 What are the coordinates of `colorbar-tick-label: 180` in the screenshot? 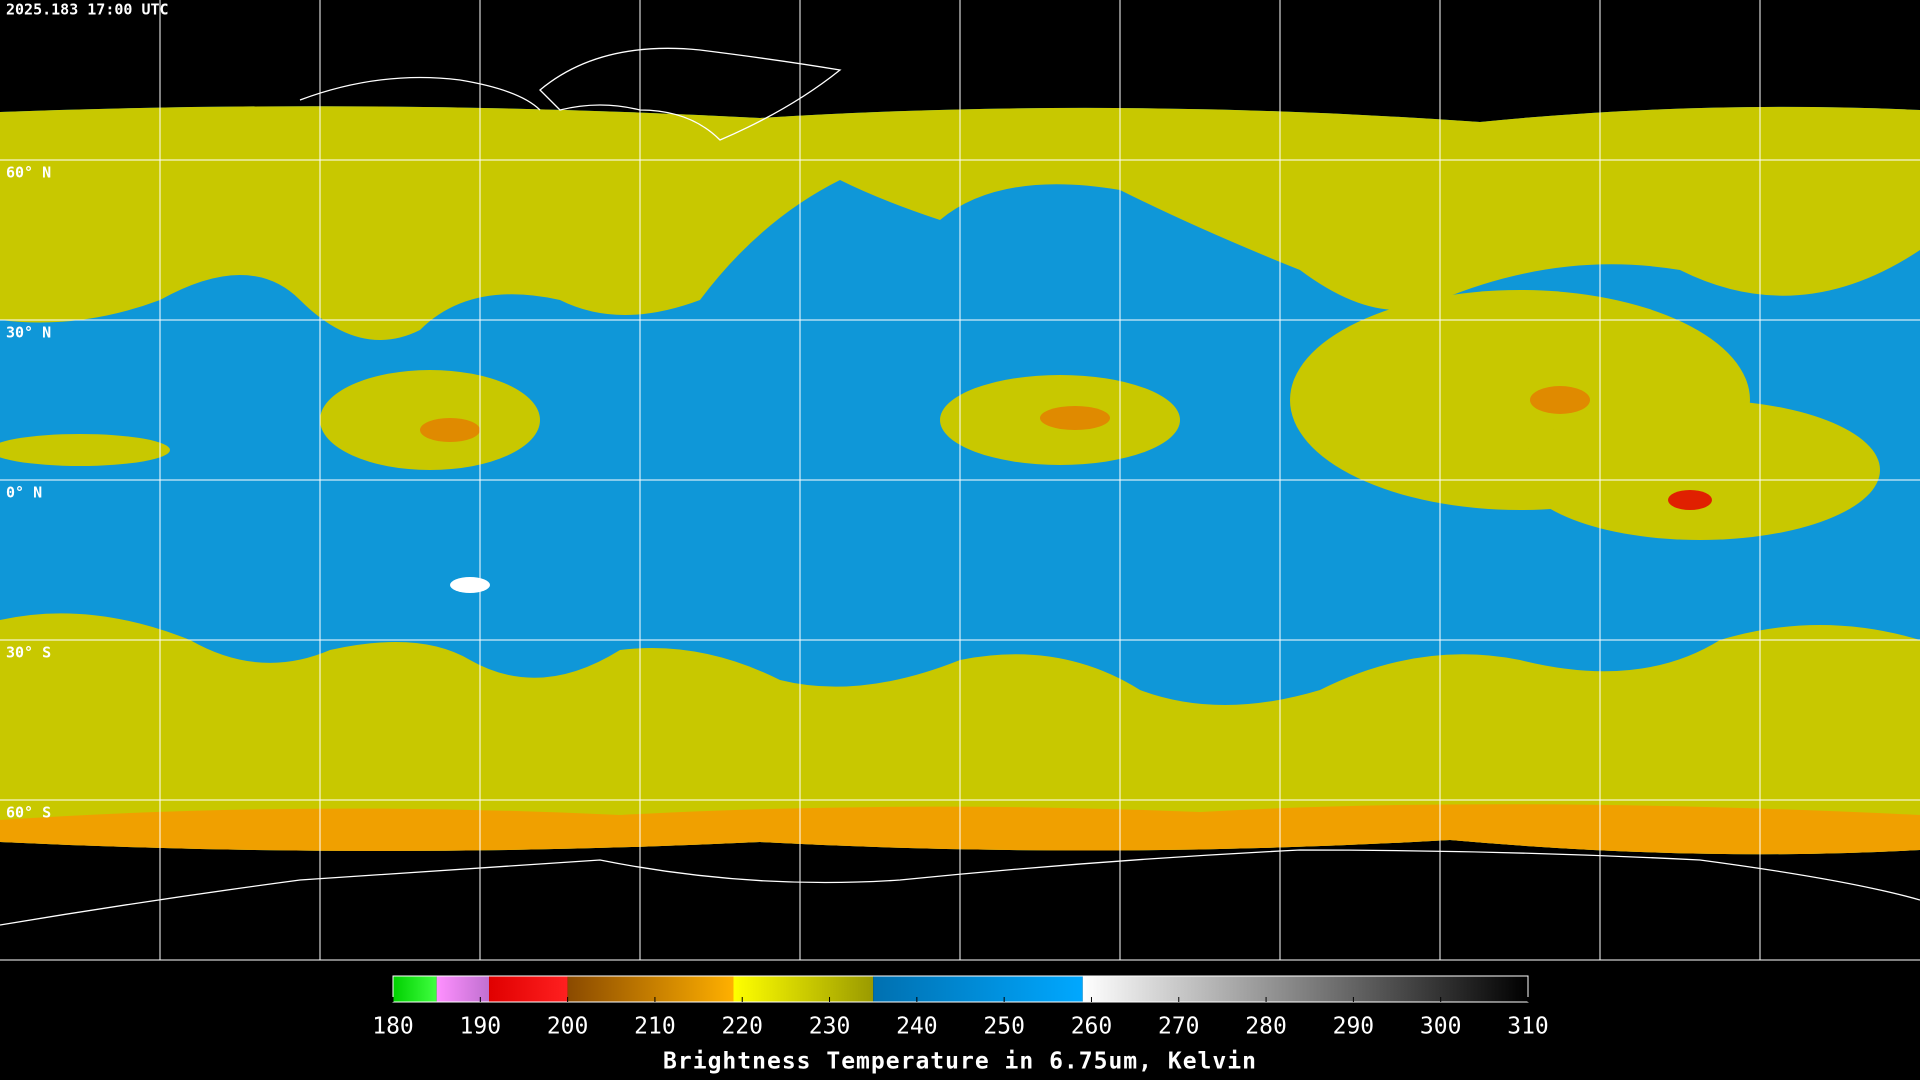 It's located at (393, 1027).